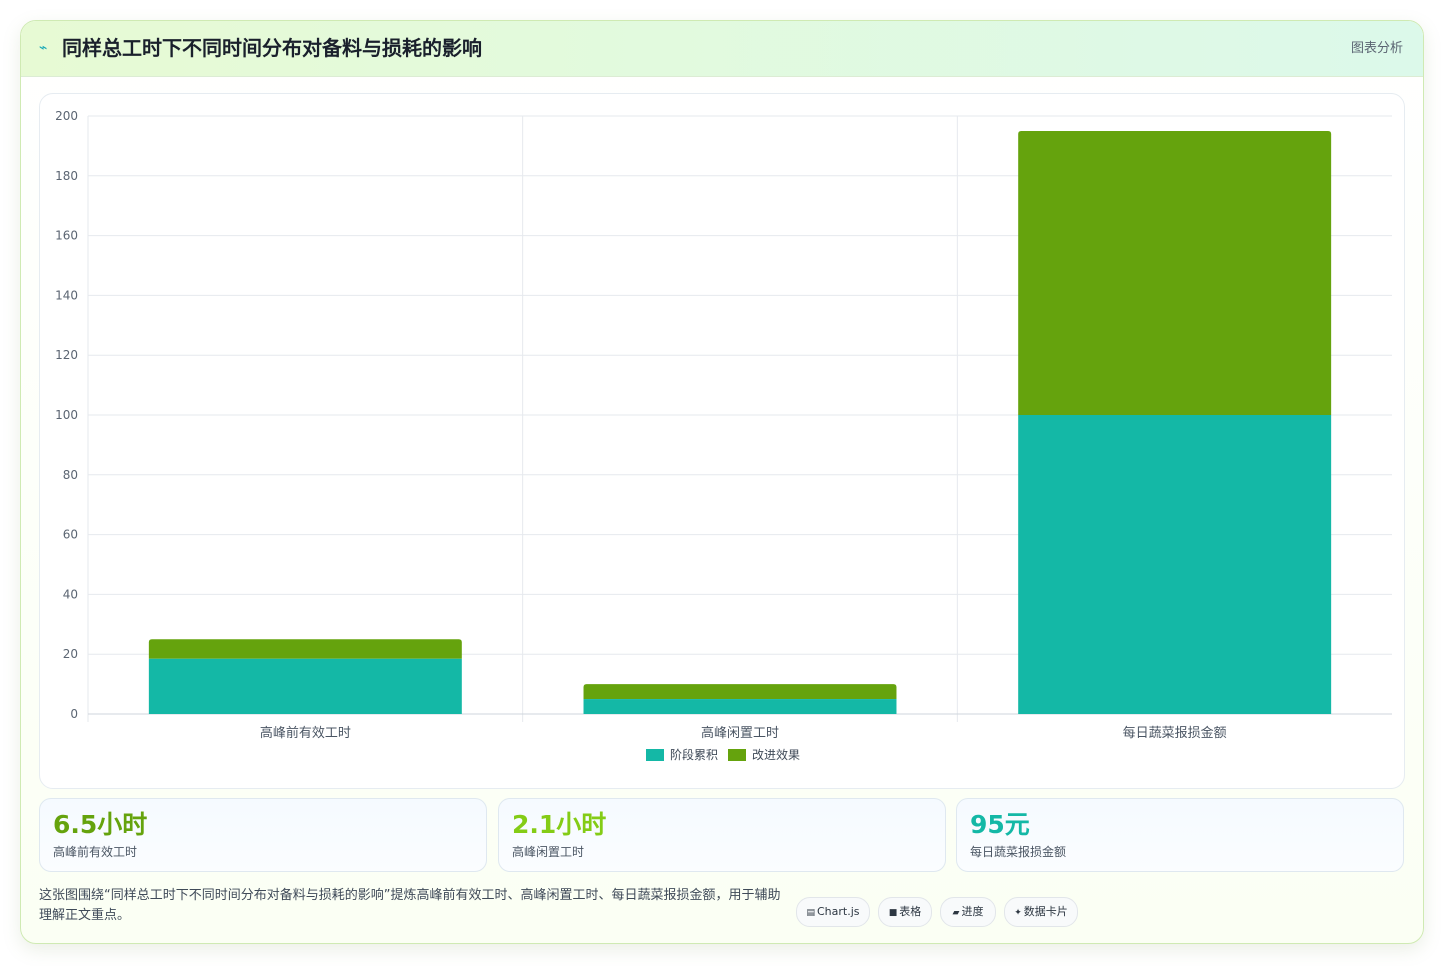 This screenshot has height=966, width=1444. What do you see at coordinates (66, 236) in the screenshot?
I see `y-tick-label: 160` at bounding box center [66, 236].